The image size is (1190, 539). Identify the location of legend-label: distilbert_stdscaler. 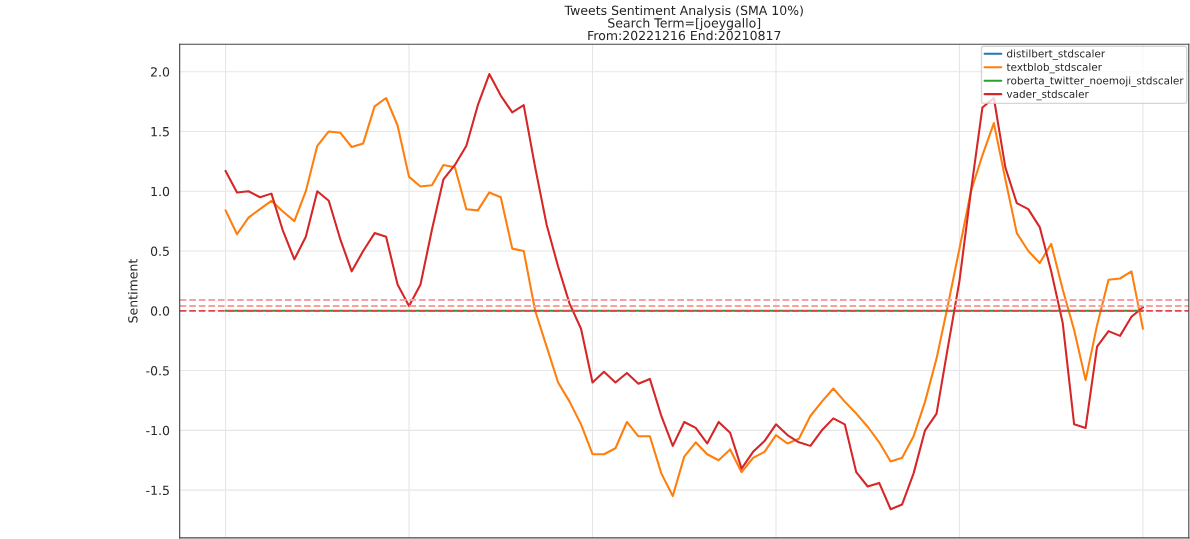
(1056, 54).